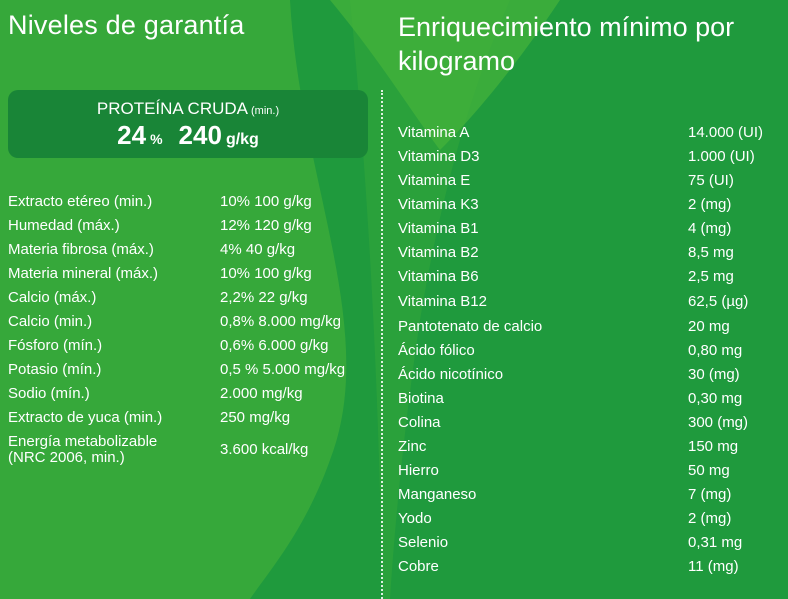 The height and width of the screenshot is (599, 788). Describe the element at coordinates (711, 276) in the screenshot. I see `enrichment-row-value: 2,5 mg` at that location.